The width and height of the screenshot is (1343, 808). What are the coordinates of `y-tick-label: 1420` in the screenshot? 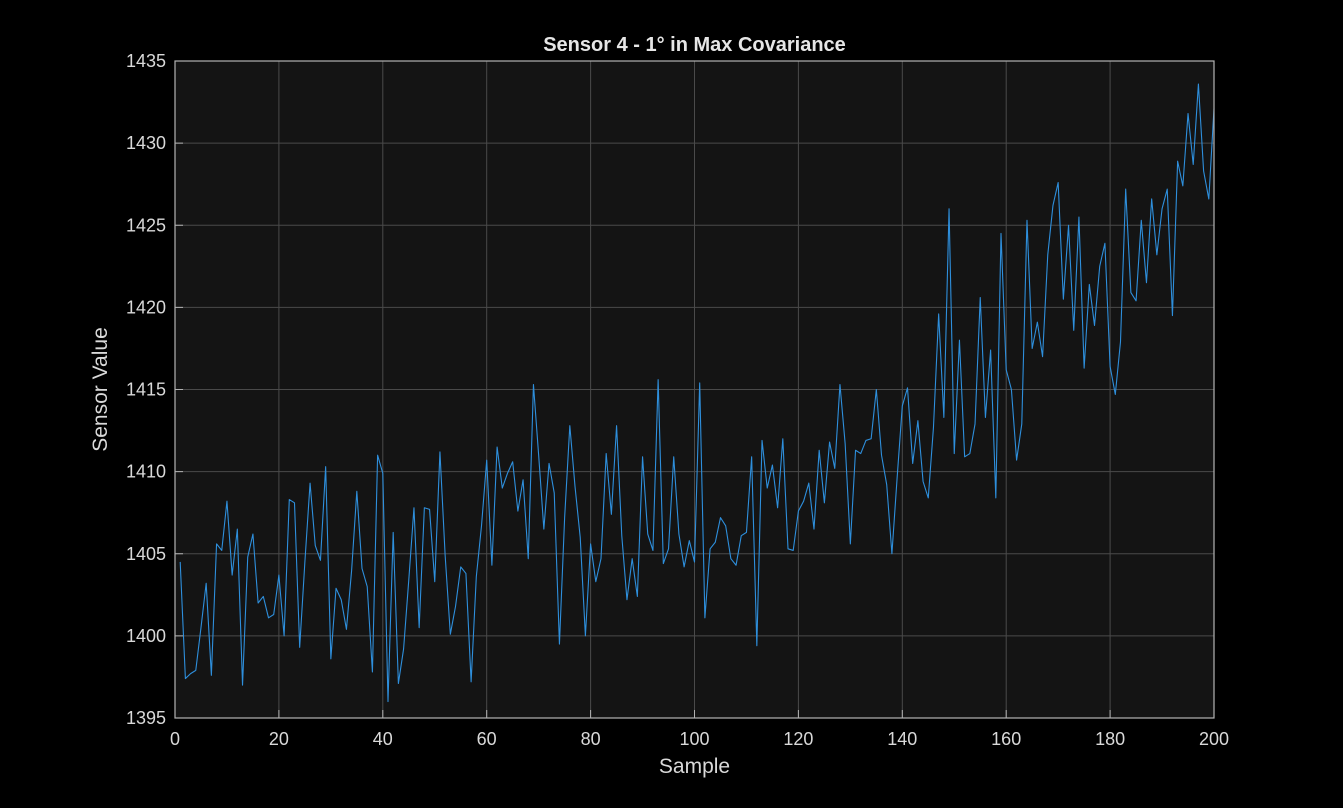 It's located at (146, 307).